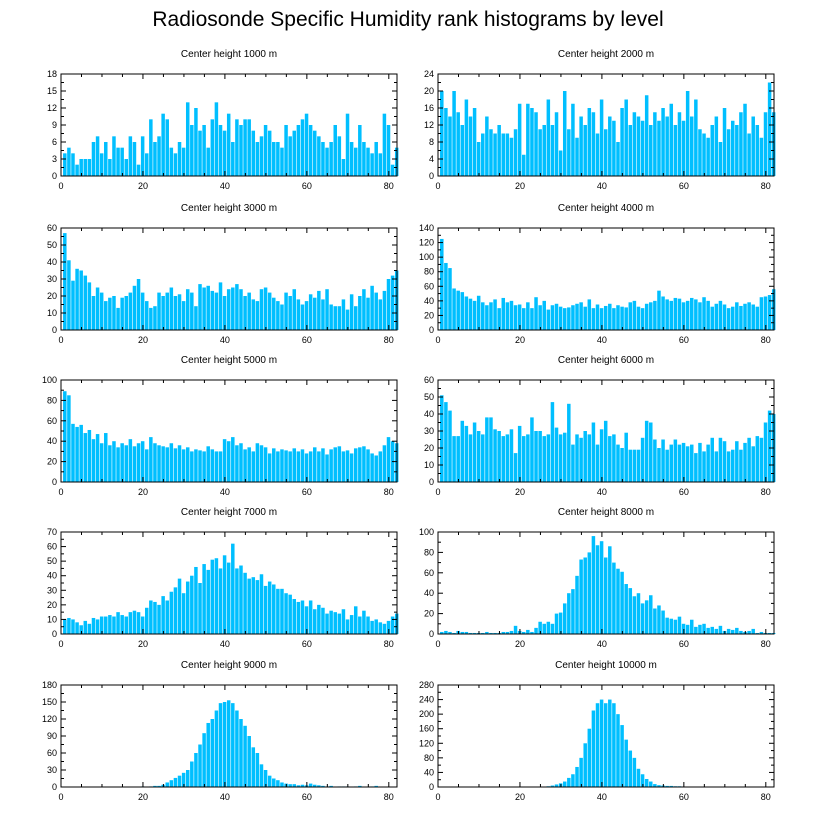 The height and width of the screenshot is (824, 816). I want to click on y-tick-label: 10, so click(52, 619).